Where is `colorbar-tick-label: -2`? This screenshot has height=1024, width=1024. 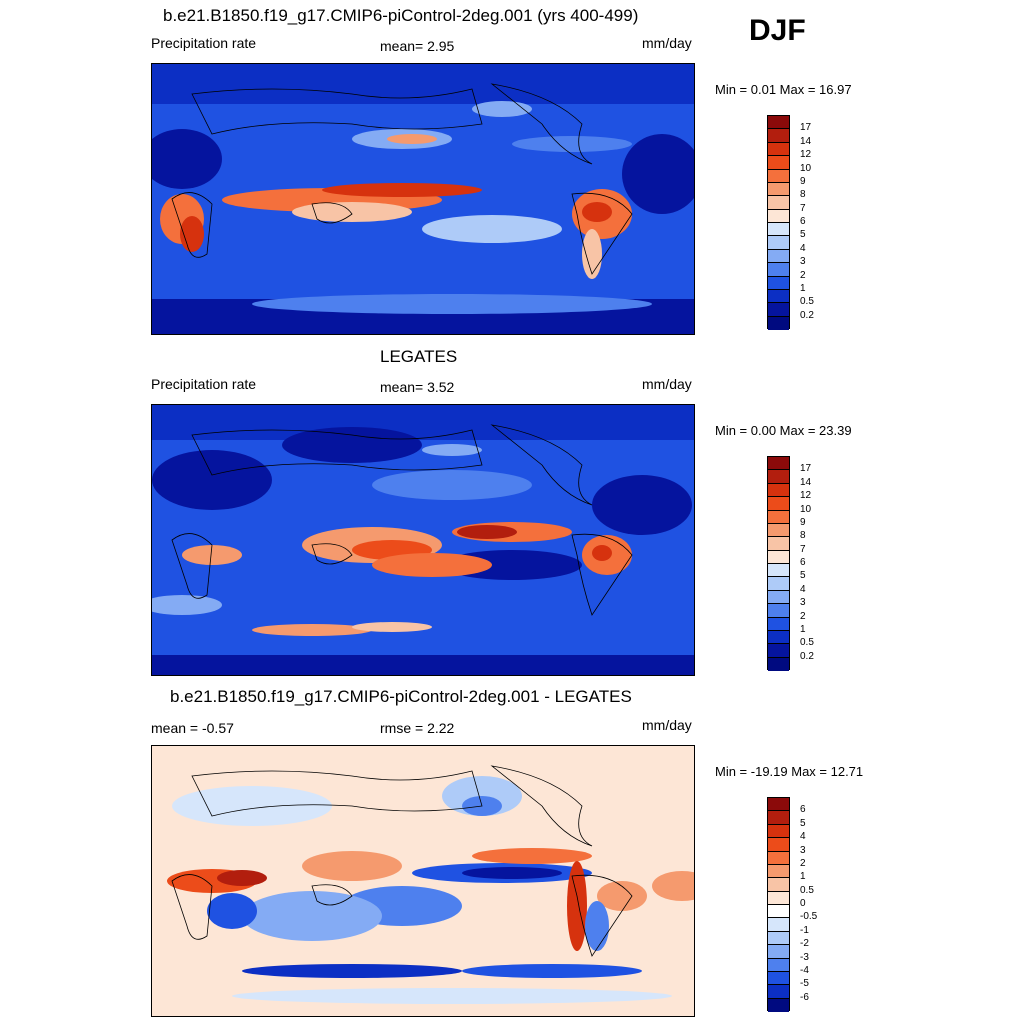
colorbar-tick-label: -2 is located at coordinates (804, 944).